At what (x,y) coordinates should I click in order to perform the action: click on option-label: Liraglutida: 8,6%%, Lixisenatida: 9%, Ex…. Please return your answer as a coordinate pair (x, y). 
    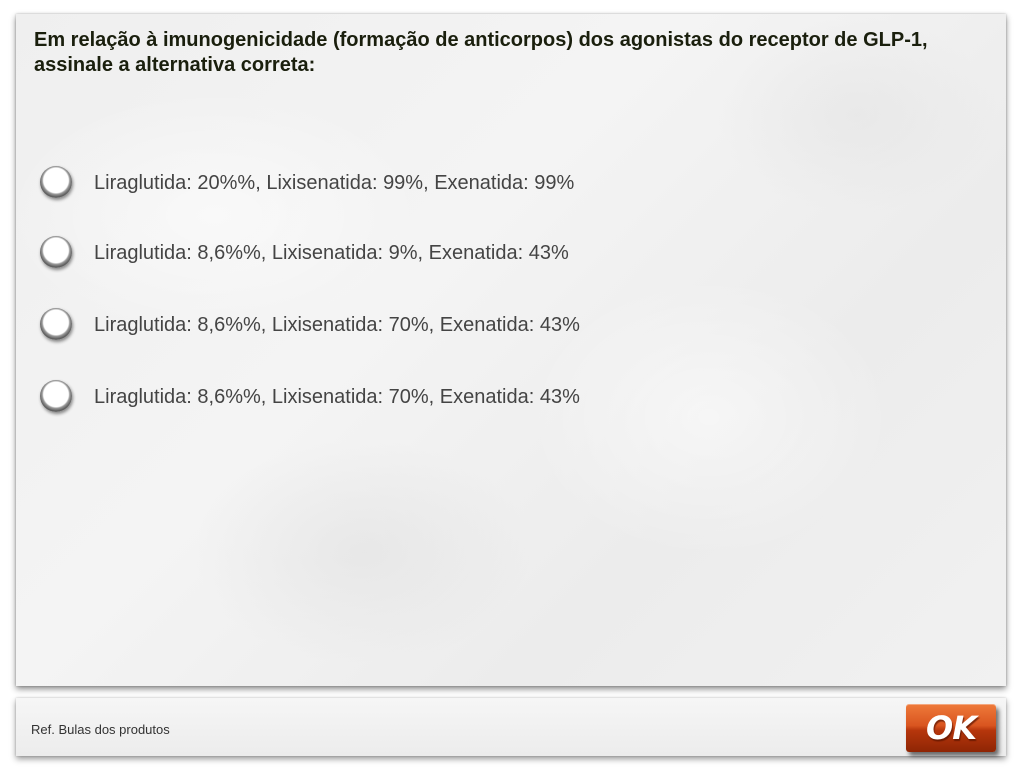
    Looking at the image, I should click on (331, 253).